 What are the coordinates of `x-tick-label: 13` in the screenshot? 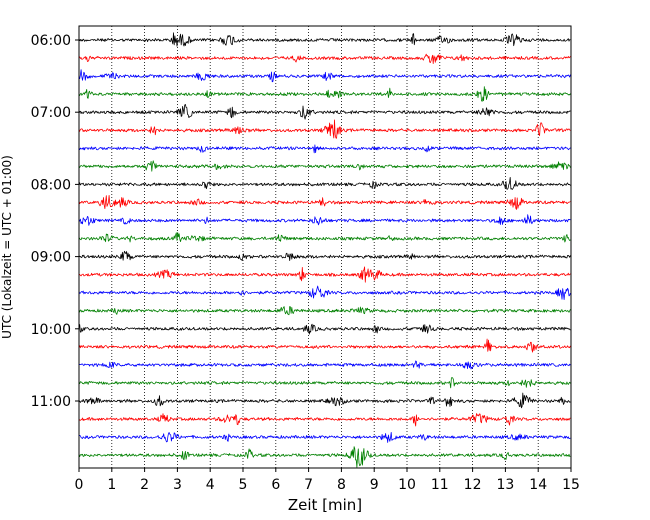 It's located at (505, 485).